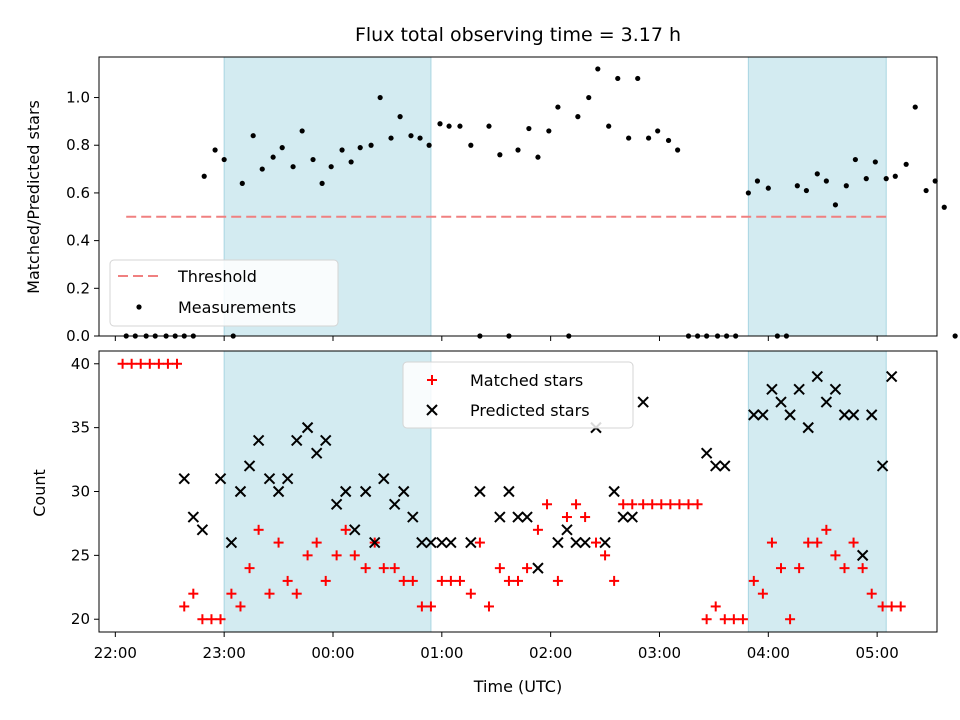 This screenshot has height=720, width=960. Describe the element at coordinates (432, 380) in the screenshot. I see `legend-matched-swatch` at that location.